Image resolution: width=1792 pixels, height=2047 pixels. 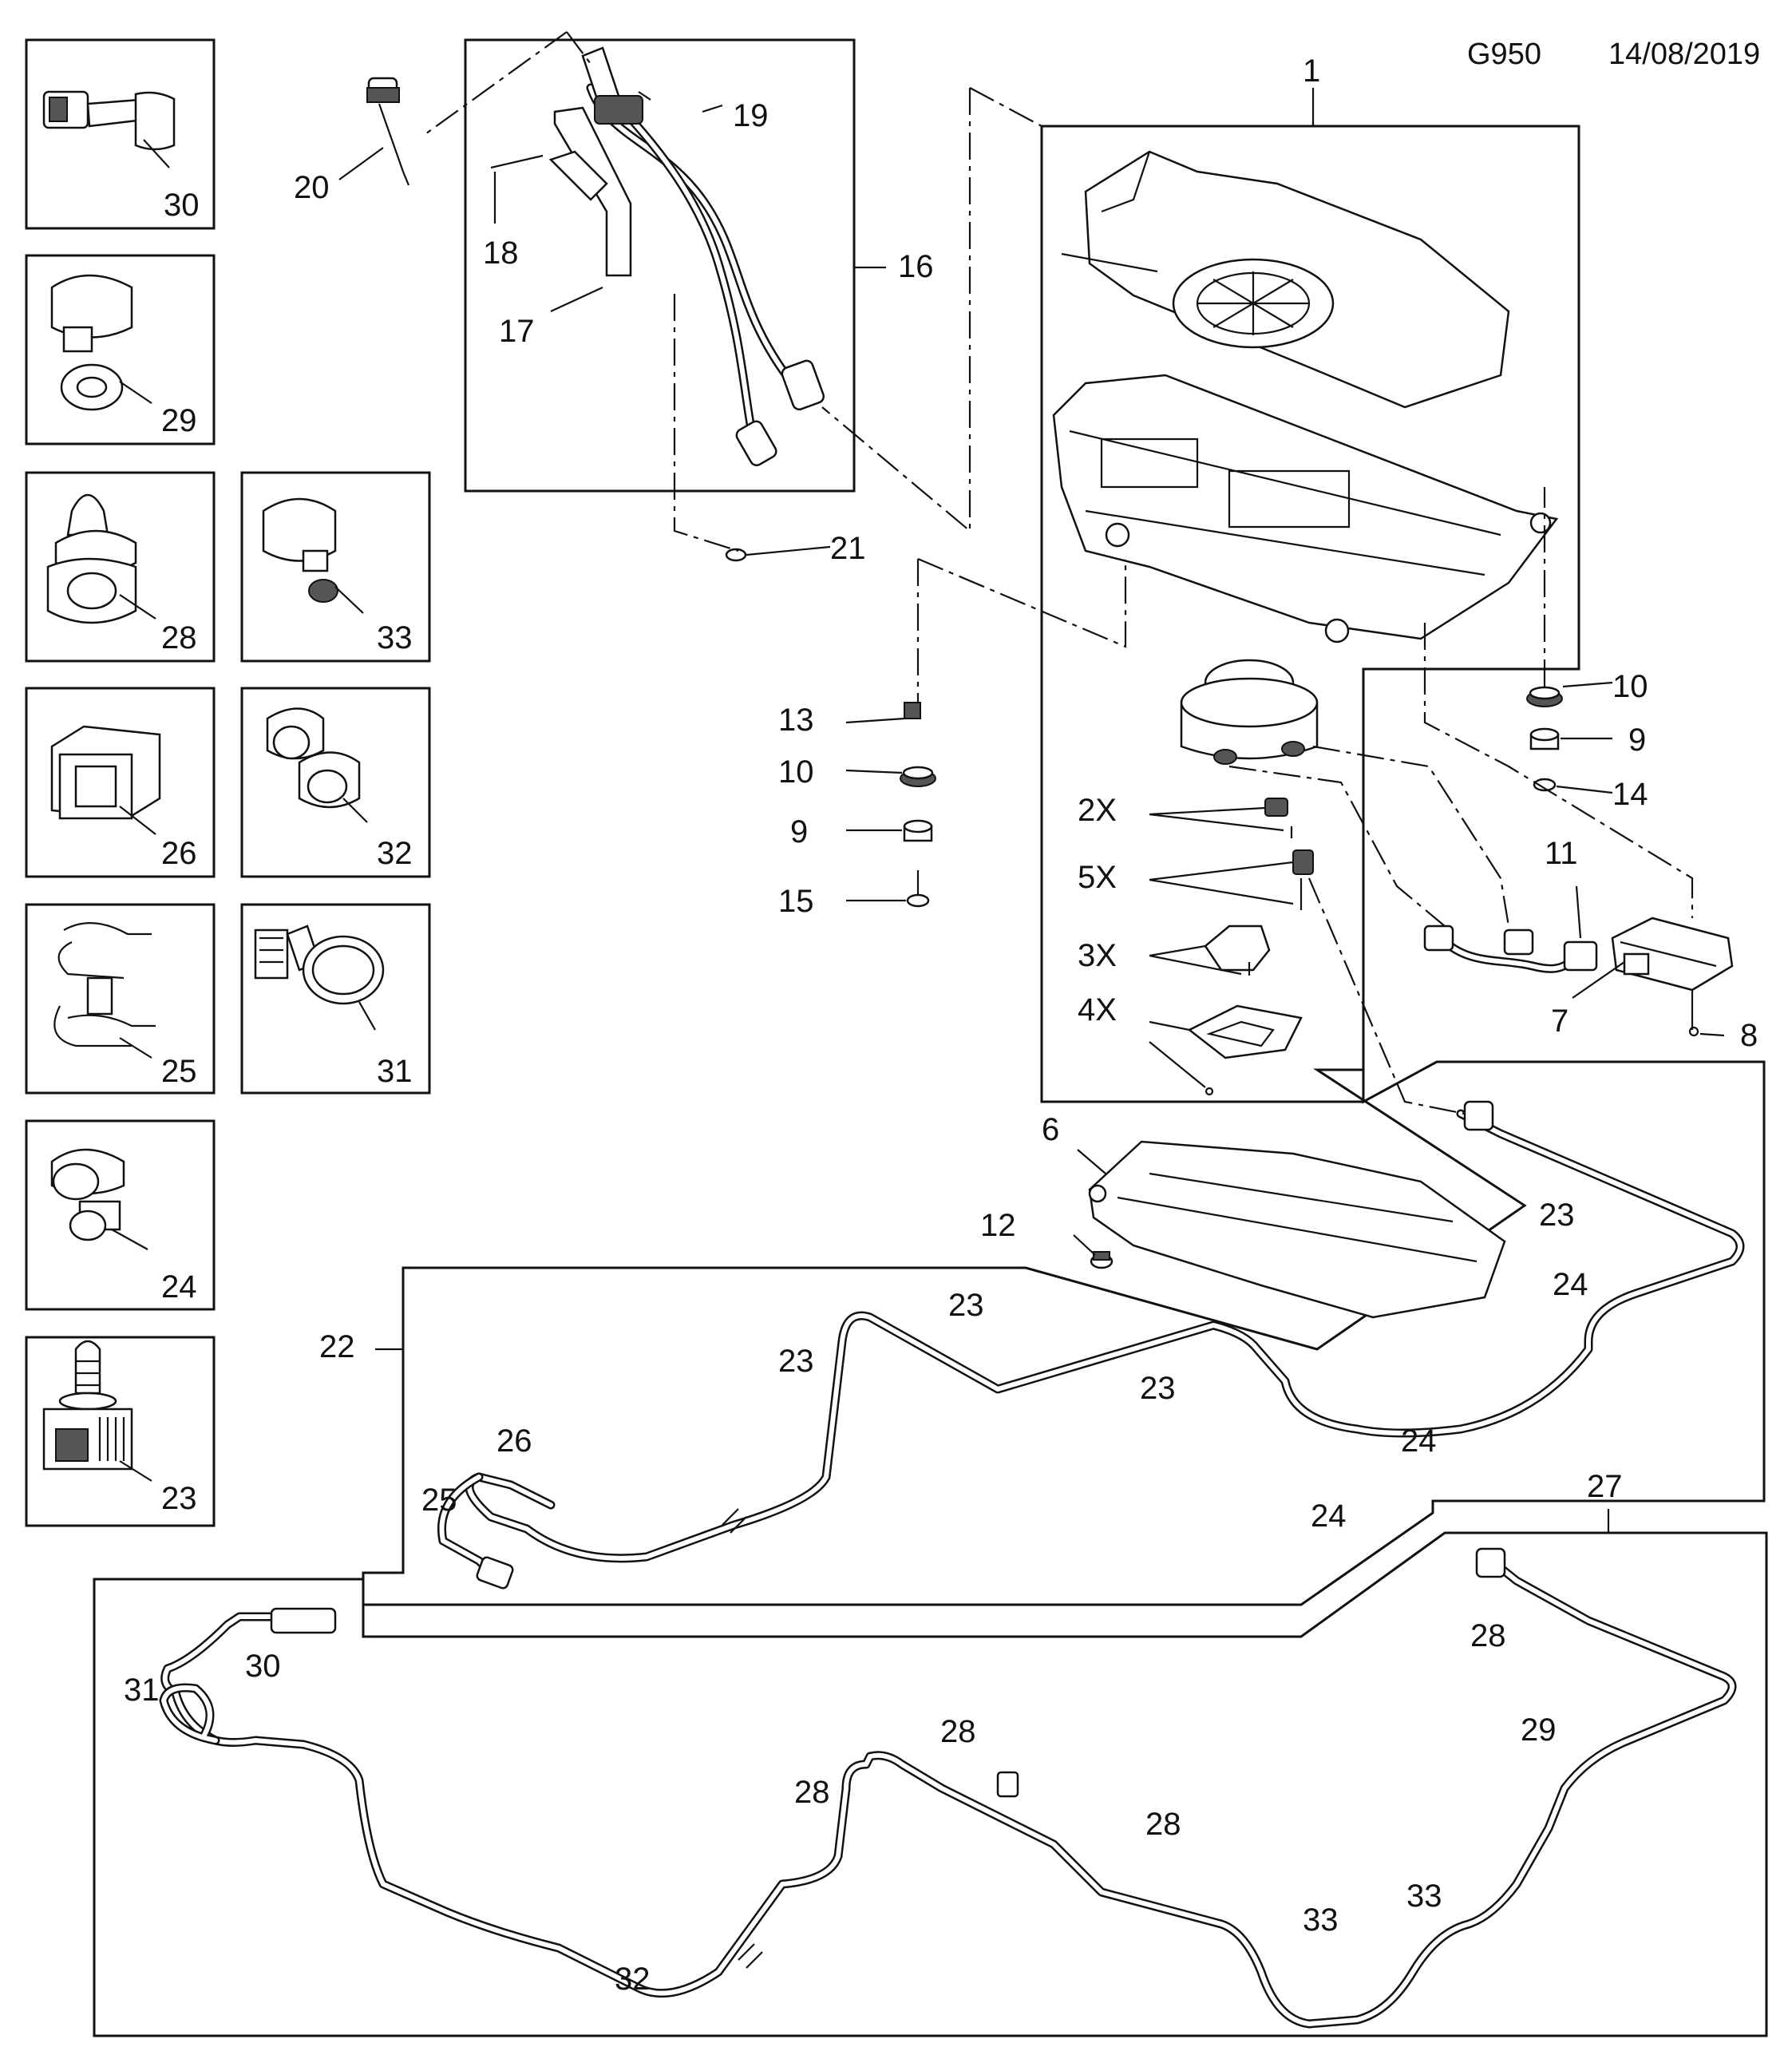 What do you see at coordinates (1097, 878) in the screenshot?
I see `label-5x: 5X` at bounding box center [1097, 878].